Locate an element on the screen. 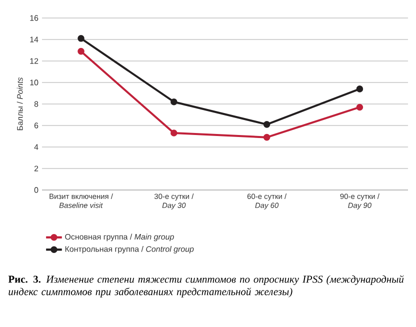 This screenshot has width=416, height=327. text: Рис. 3. Изменение степени тяжести симптомов по опроснику IPSS (международный индекс симптомов при заболеваниях предстательной железы) is located at coordinates (206, 286).